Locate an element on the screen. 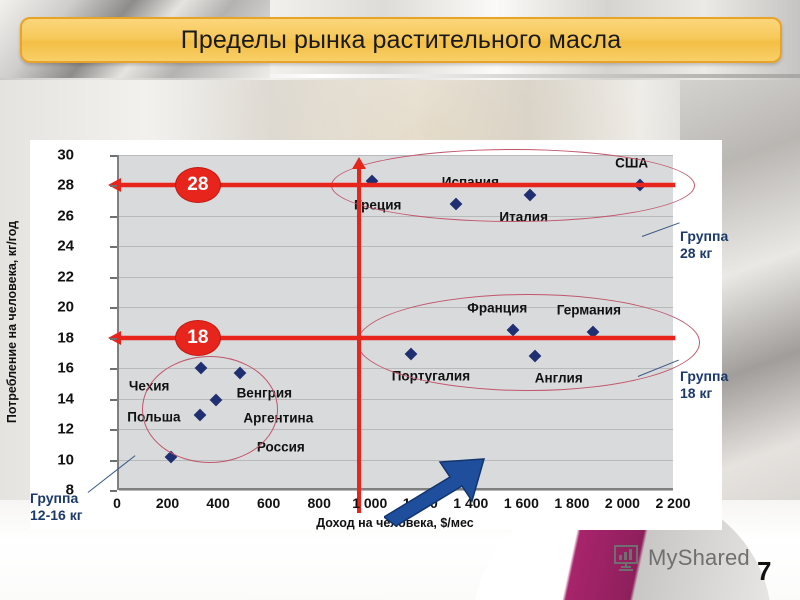 The width and height of the screenshot is (800, 600). vertical-threshold-arrow-icon is located at coordinates (359, 163).